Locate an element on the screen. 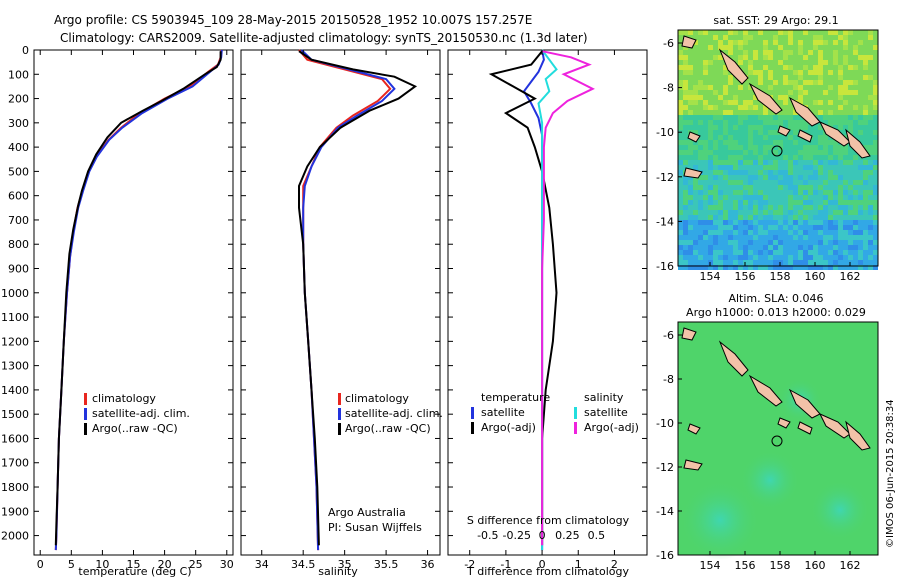  legend-climatology-swatch is located at coordinates (85, 399).